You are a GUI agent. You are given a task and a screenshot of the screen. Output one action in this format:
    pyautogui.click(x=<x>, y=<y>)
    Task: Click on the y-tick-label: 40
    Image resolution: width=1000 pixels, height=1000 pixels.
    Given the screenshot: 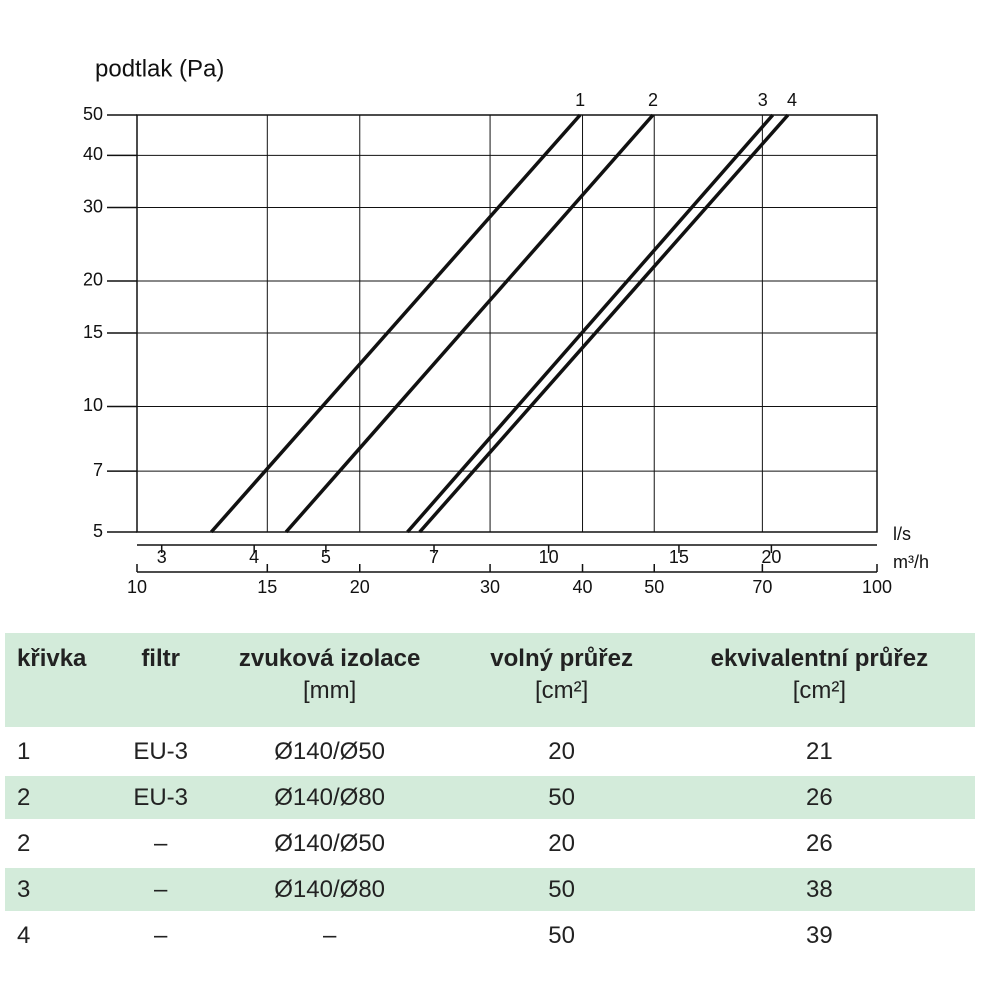 What is the action you would take?
    pyautogui.click(x=93, y=154)
    